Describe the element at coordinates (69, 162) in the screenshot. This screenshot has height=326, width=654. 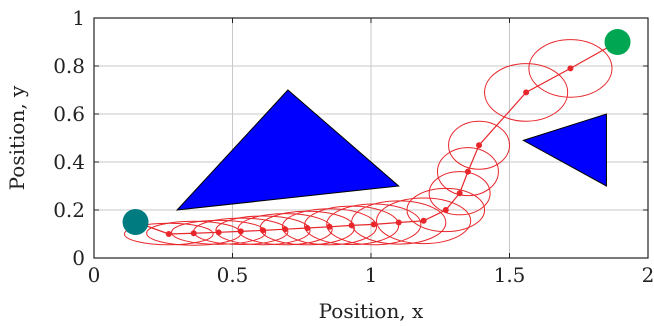
I see `y-tick-label-2: 0.4` at that location.